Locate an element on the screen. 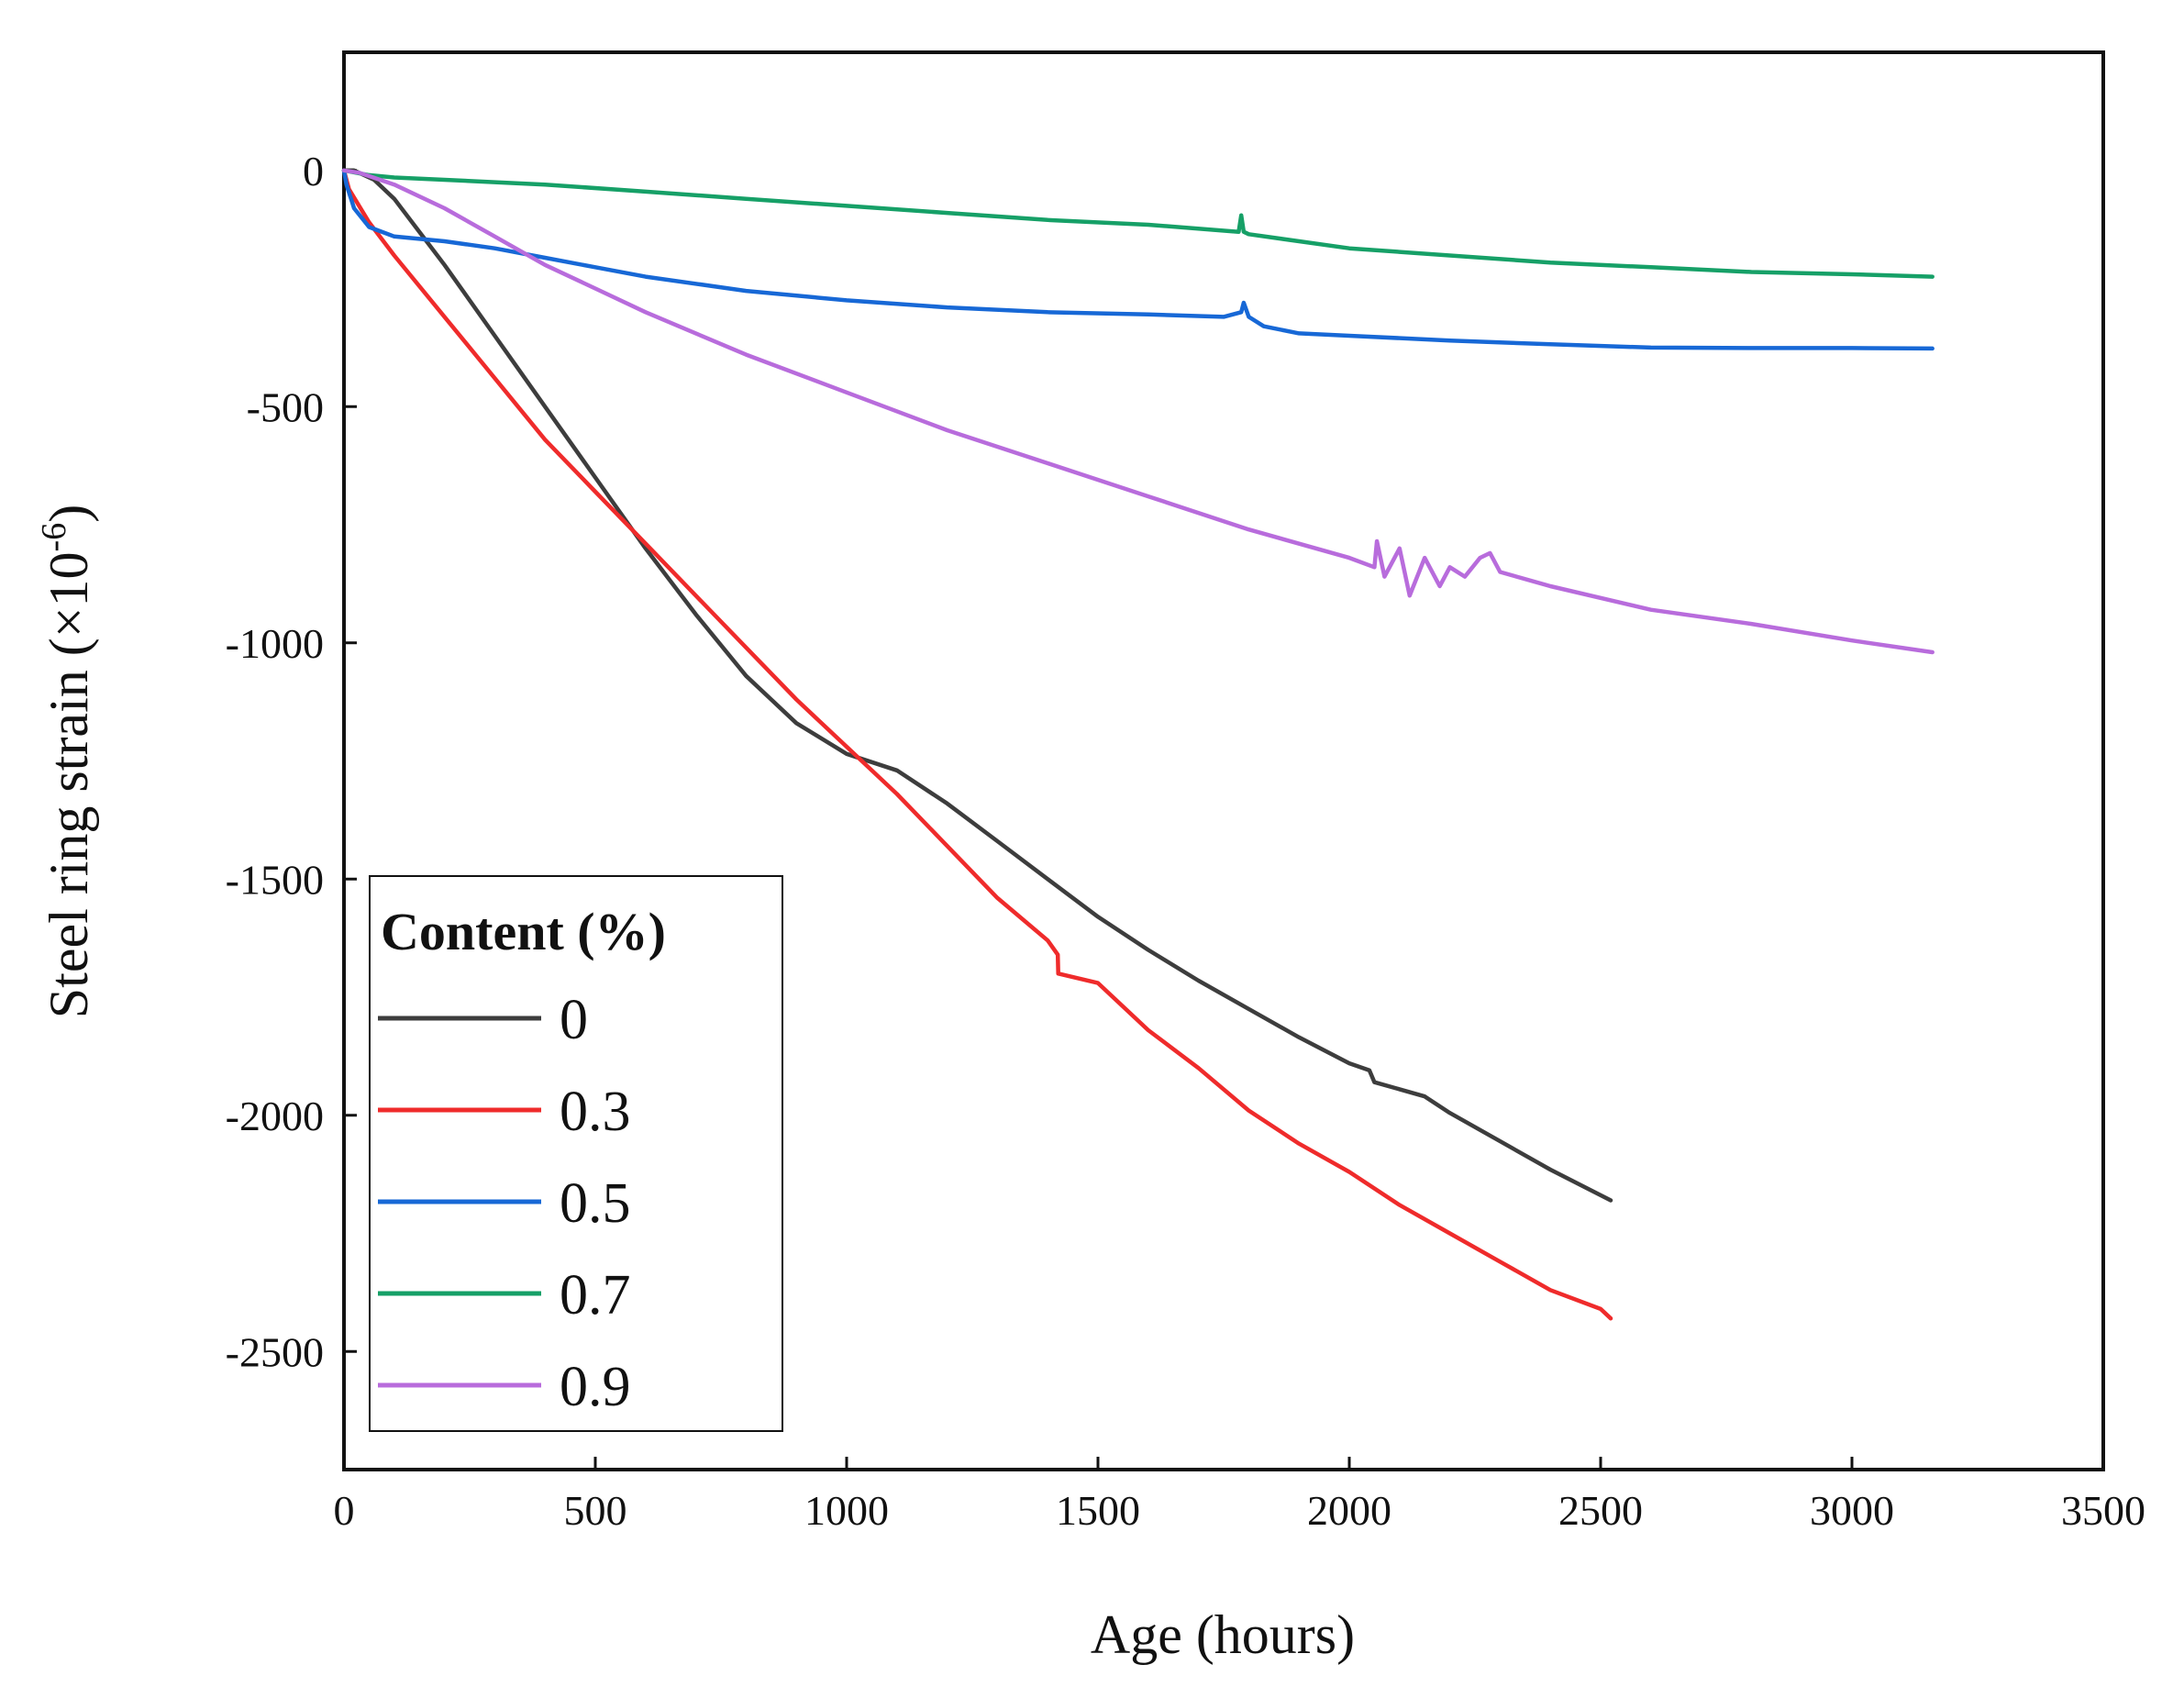 This screenshot has height=1687, width=2184. y-tick-label: 0 is located at coordinates (313, 171).